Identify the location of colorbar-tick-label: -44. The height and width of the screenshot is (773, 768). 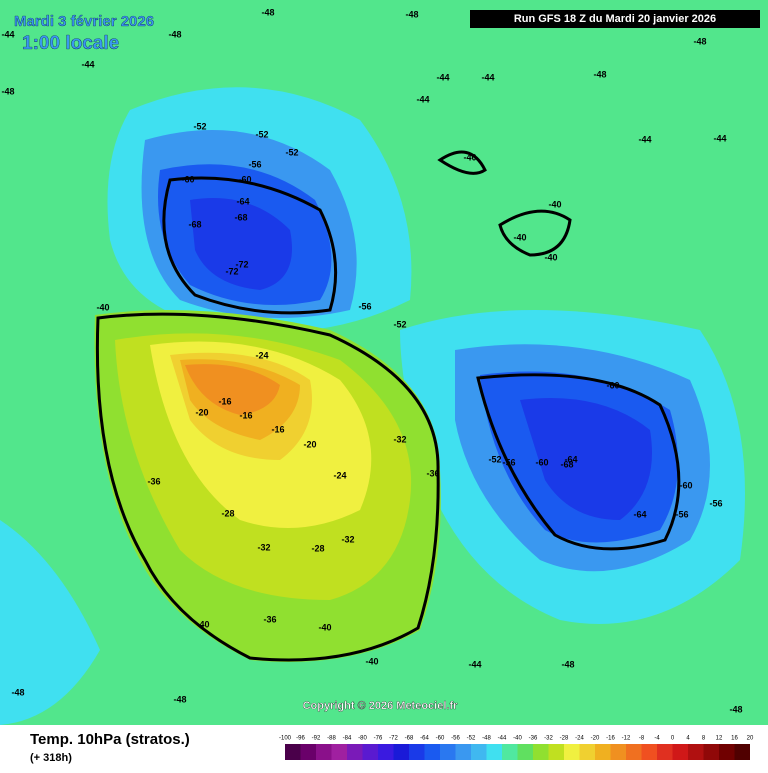
(502, 739).